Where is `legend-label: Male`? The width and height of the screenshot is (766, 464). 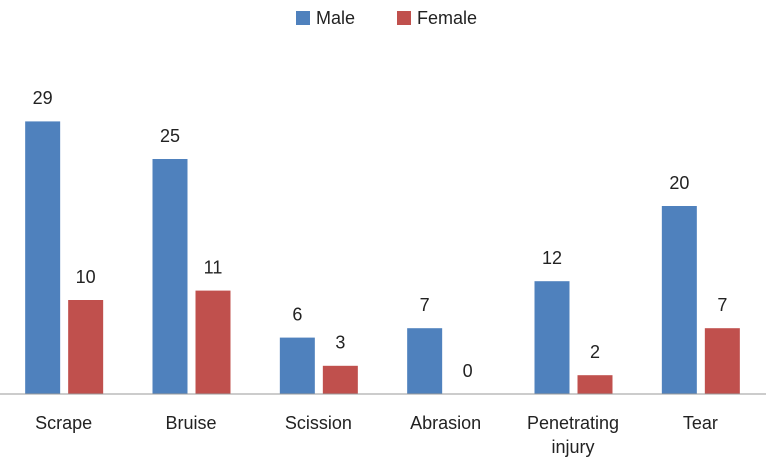 legend-label: Male is located at coordinates (335, 18).